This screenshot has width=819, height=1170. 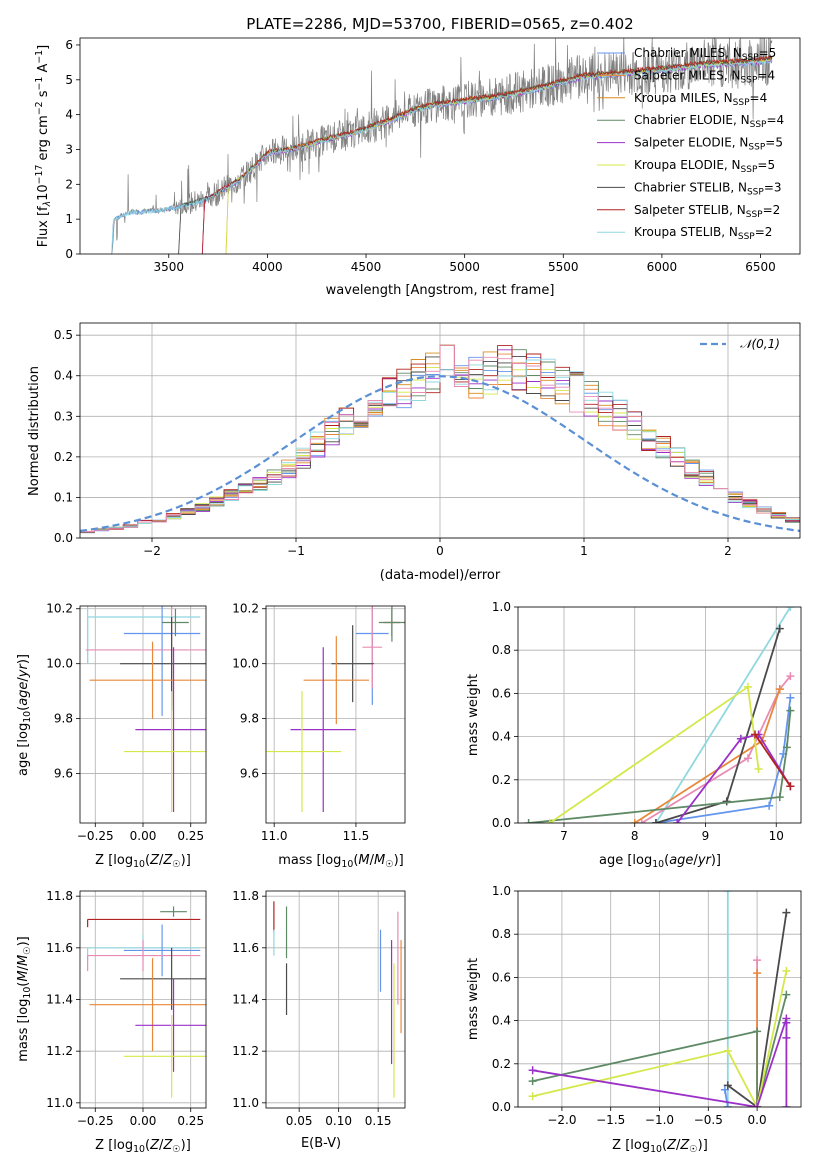 What do you see at coordinates (501, 607) in the screenshot?
I see `y-tick-label: 1.0` at bounding box center [501, 607].